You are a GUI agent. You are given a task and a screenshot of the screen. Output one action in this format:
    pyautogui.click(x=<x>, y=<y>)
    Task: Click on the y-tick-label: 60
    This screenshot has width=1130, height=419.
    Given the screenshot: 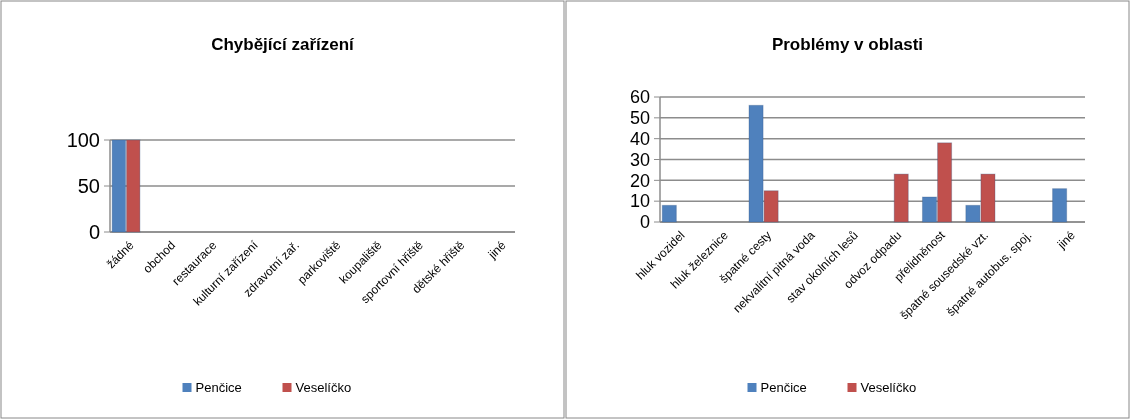 What is the action you would take?
    pyautogui.click(x=639, y=97)
    